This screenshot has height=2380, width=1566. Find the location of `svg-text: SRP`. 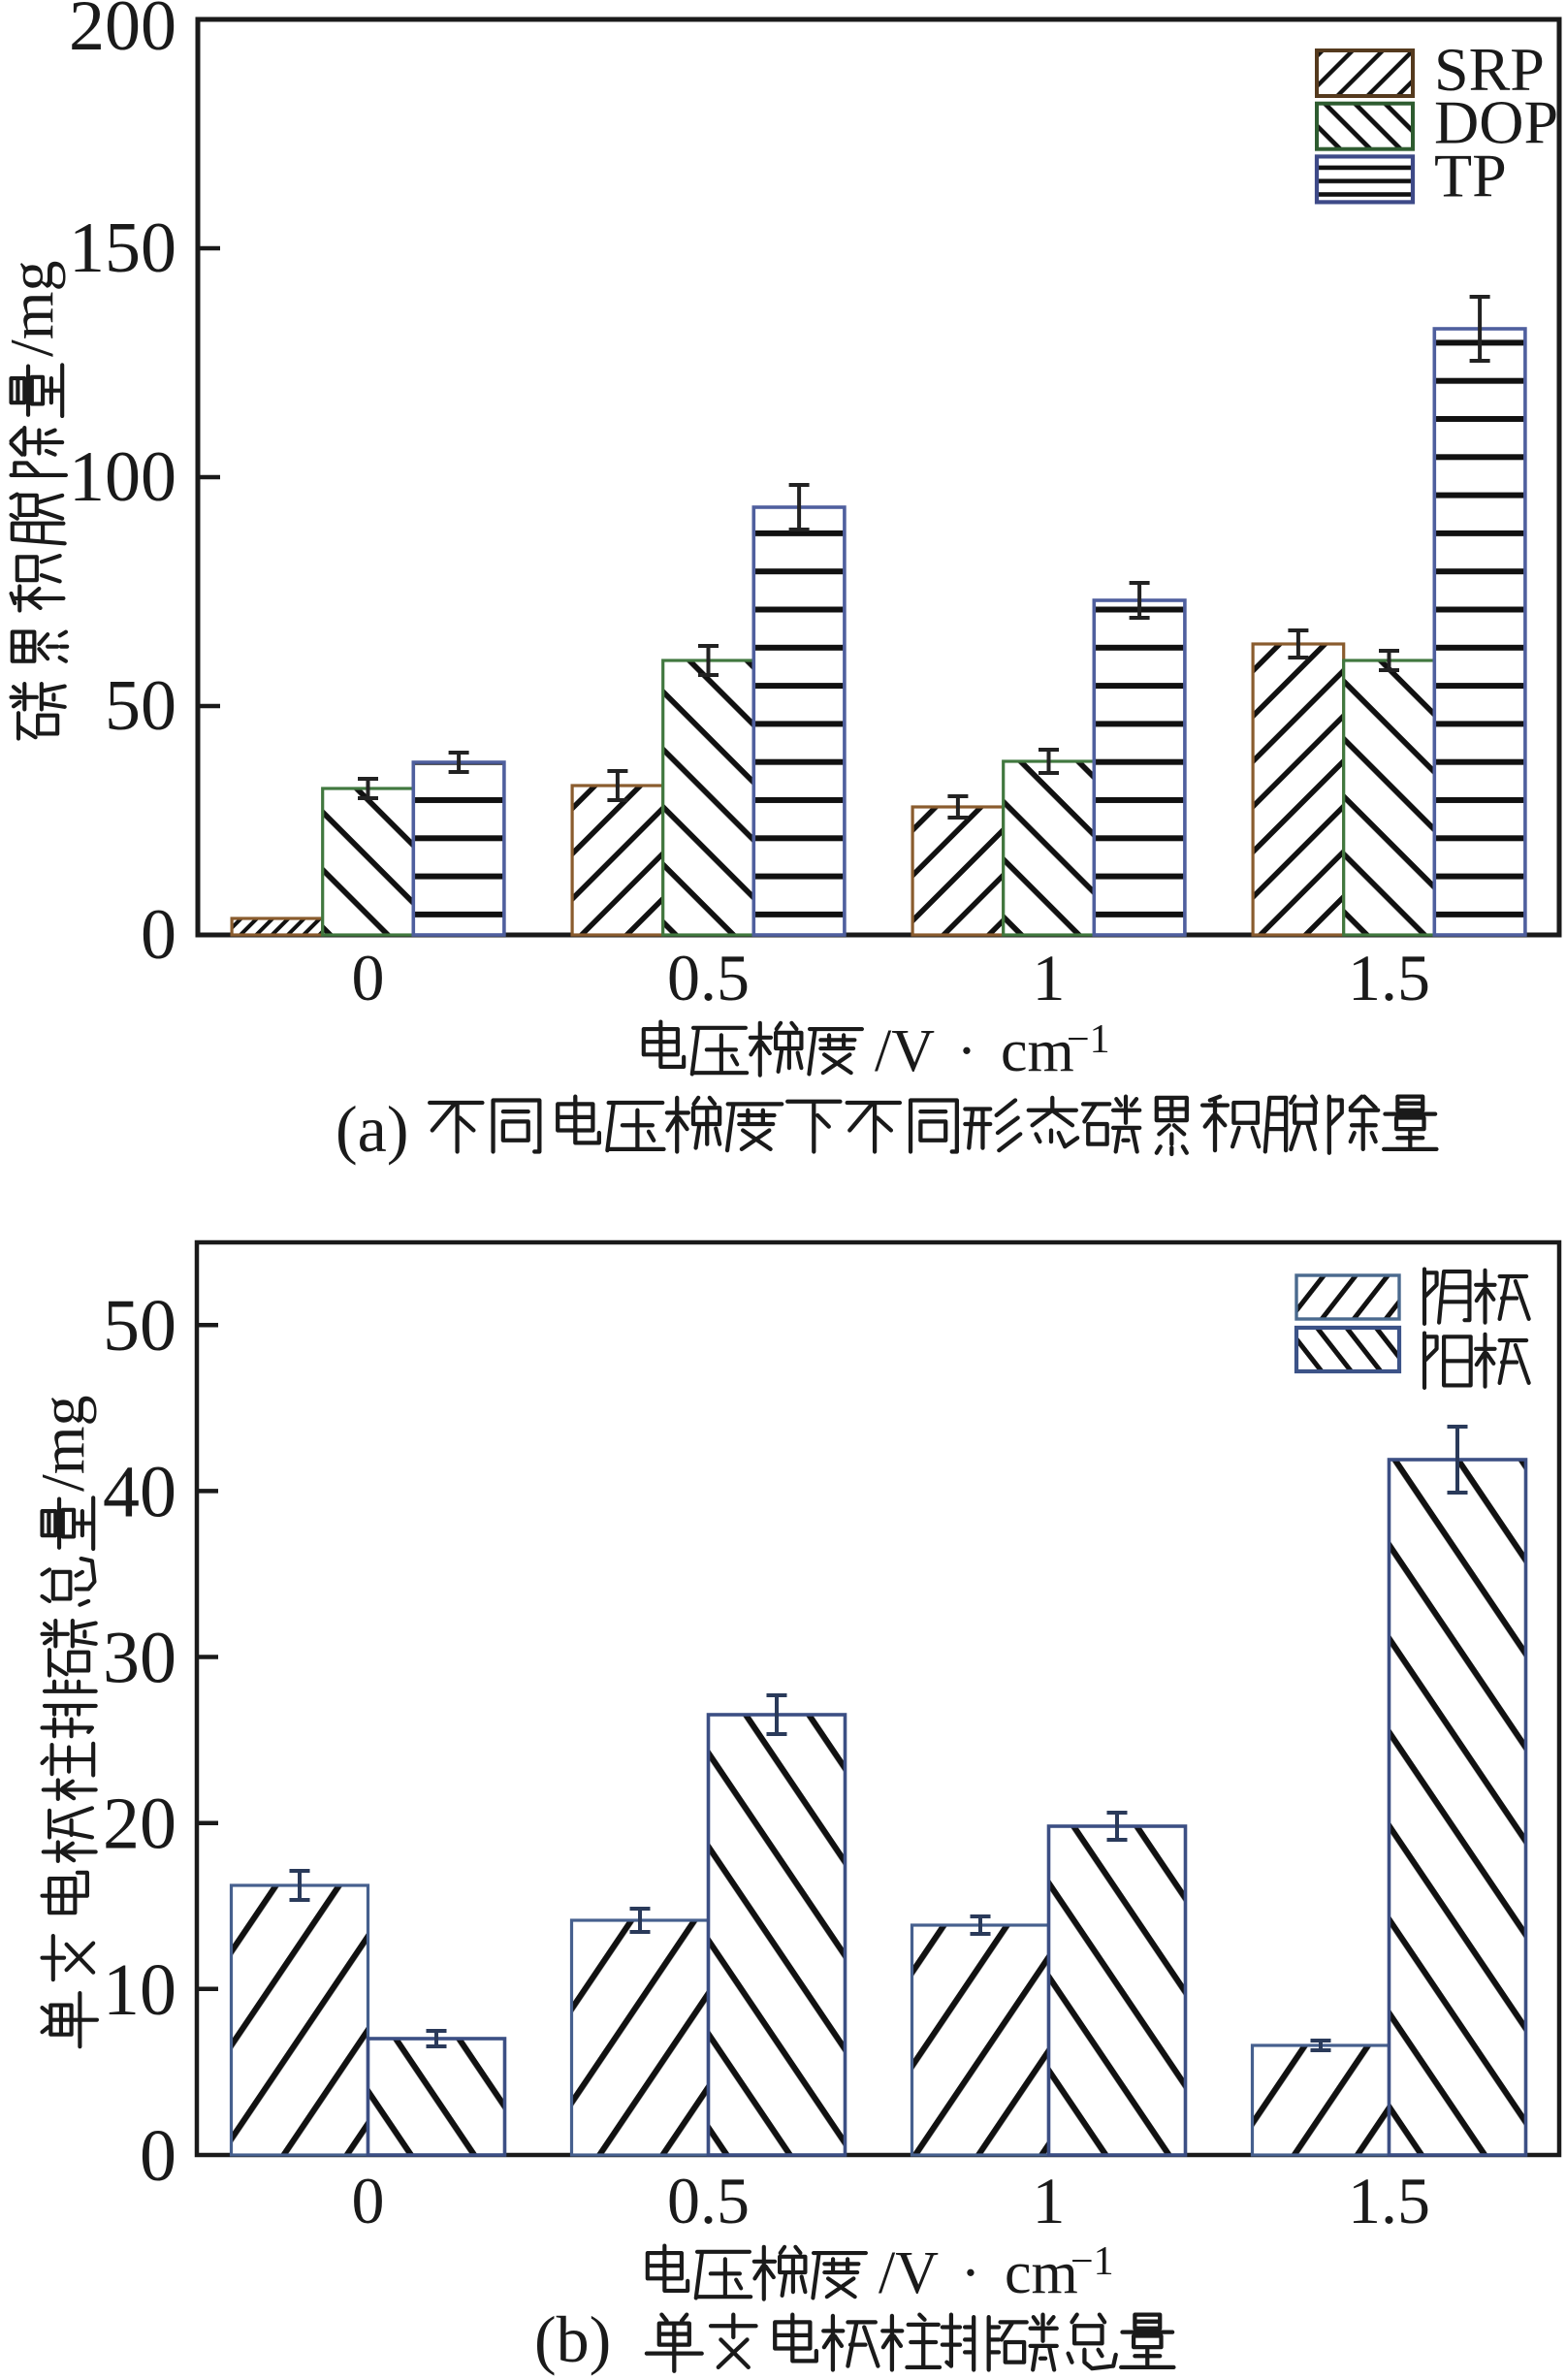

svg-text: SRP is located at coordinates (1489, 69).